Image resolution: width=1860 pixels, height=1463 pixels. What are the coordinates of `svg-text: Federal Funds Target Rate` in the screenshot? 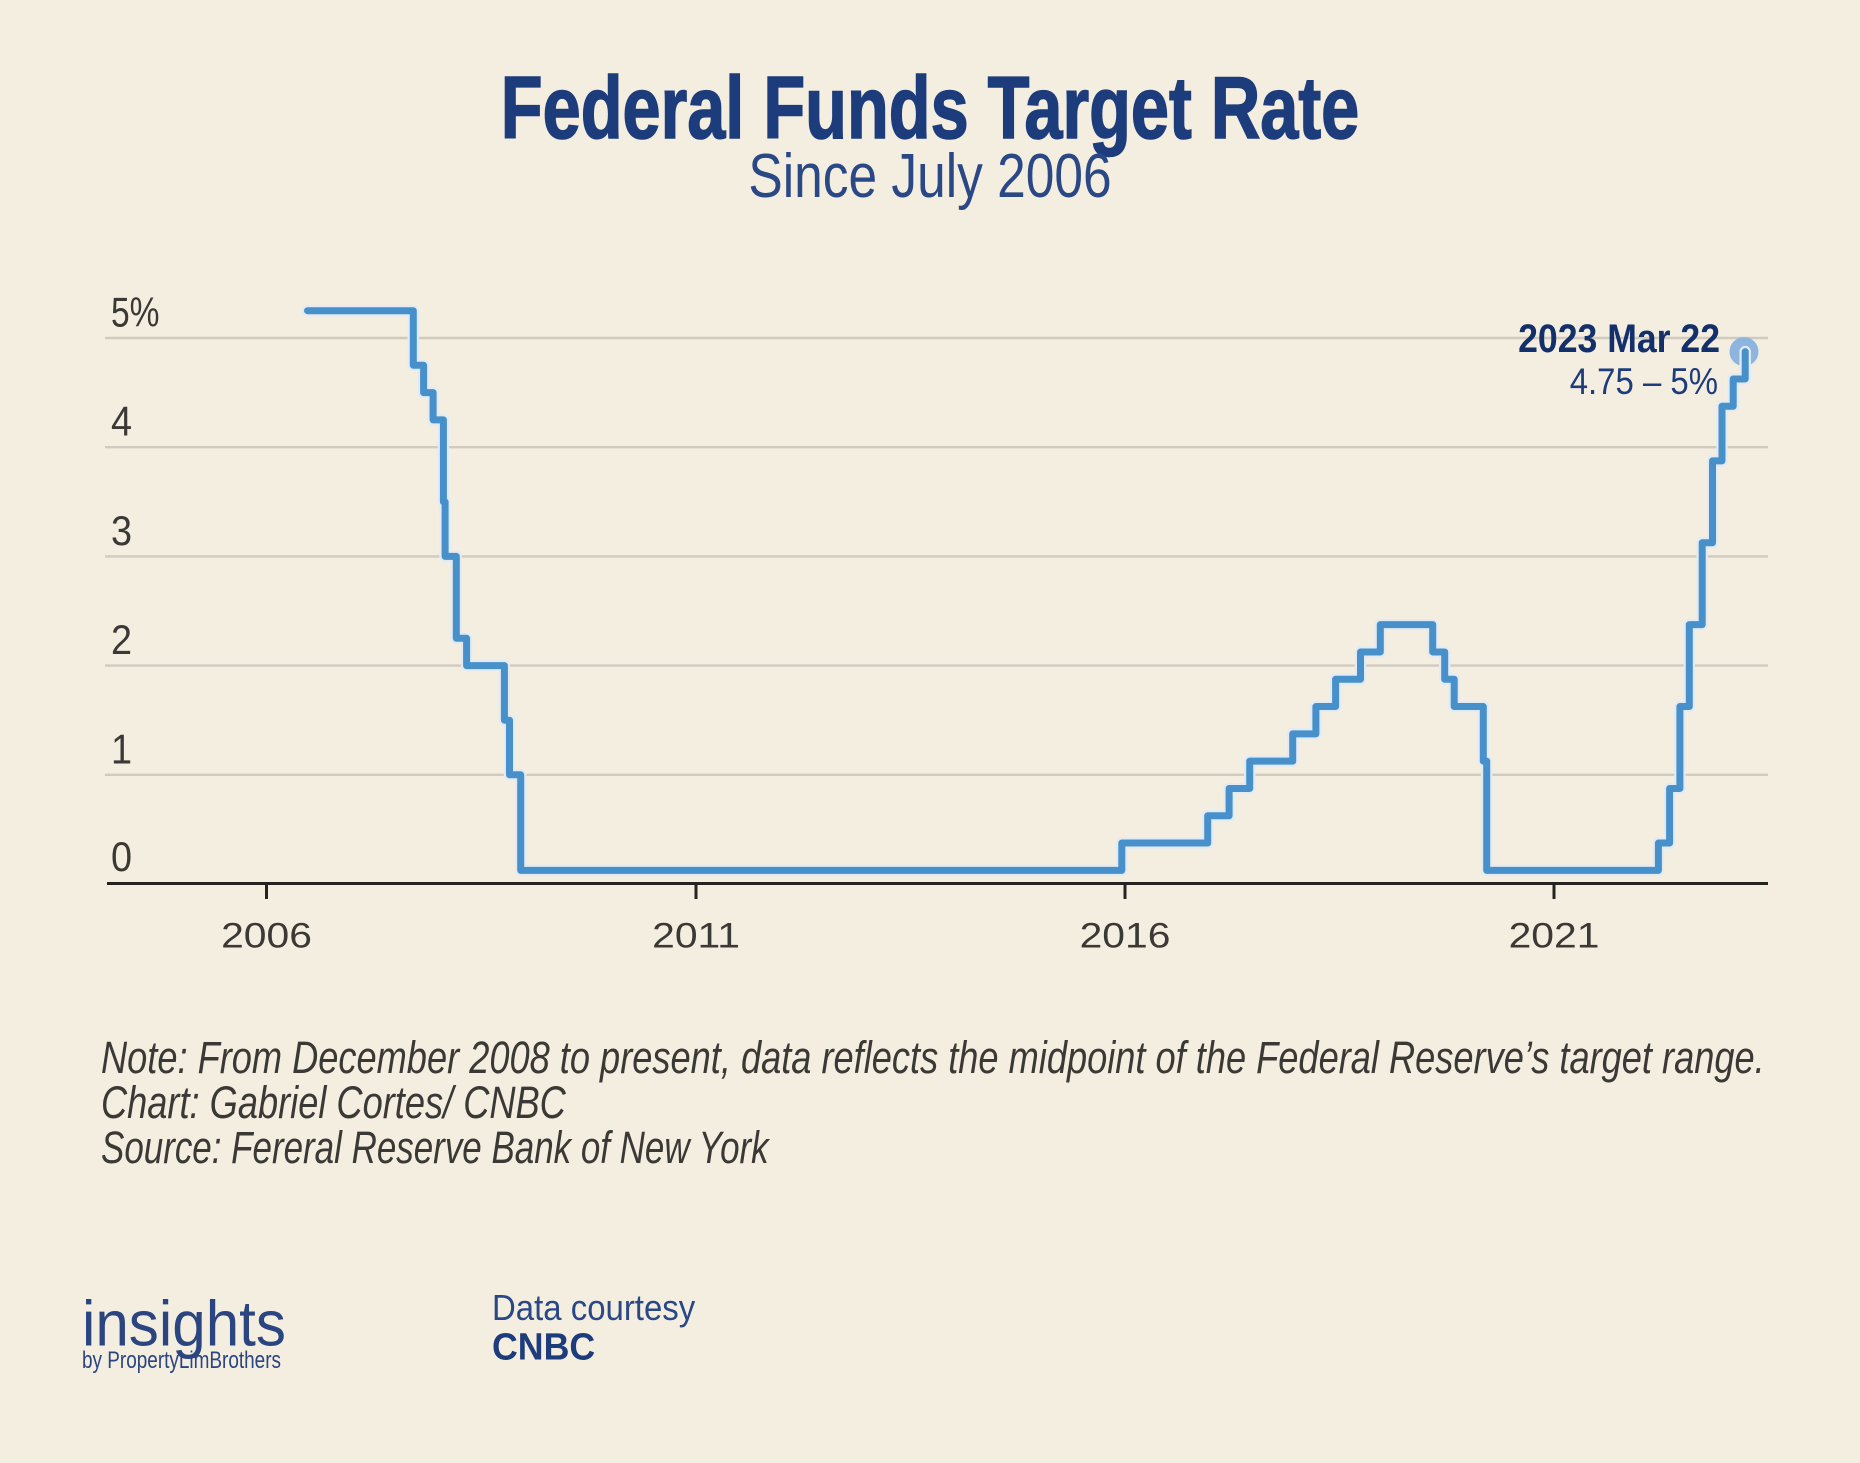 It's located at (930, 108).